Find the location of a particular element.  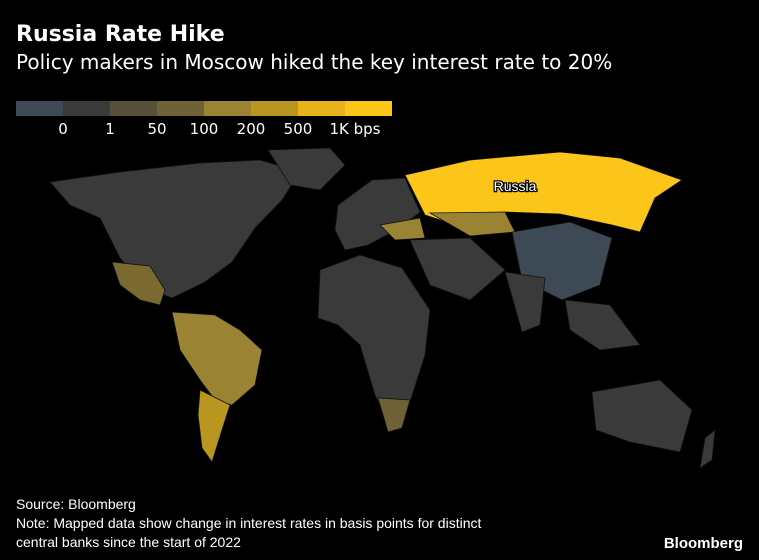

note-line-2: central banks since the start of 2022 is located at coordinates (128, 542).